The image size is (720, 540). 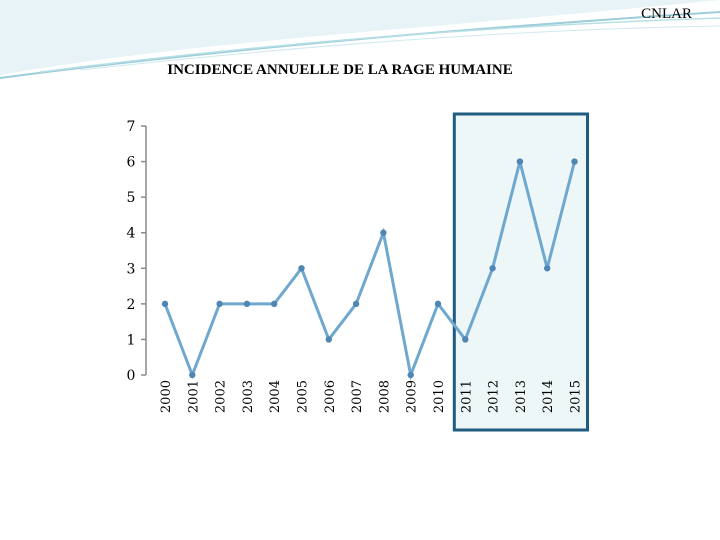 I want to click on y-tick-label: 3, so click(x=131, y=269).